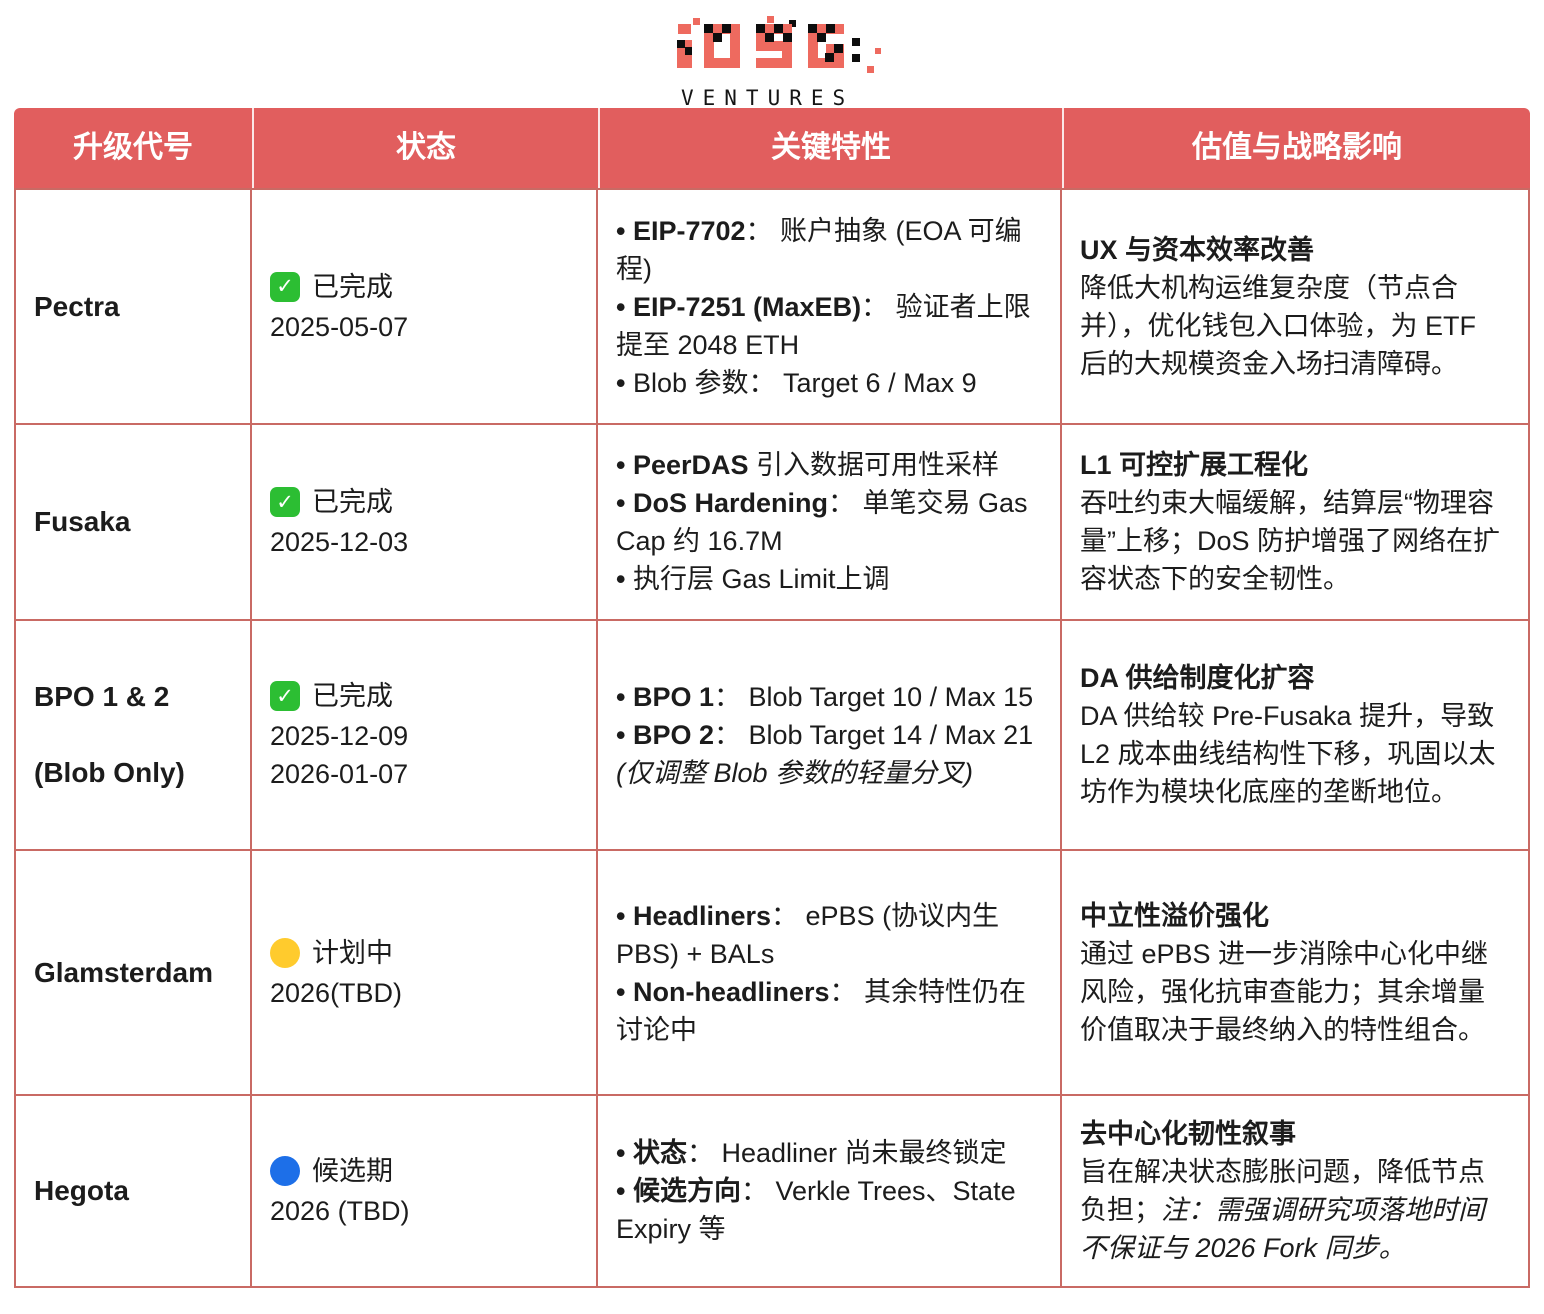 The image size is (1544, 1314). I want to click on upgrade-name: Hegota, so click(133, 1192).